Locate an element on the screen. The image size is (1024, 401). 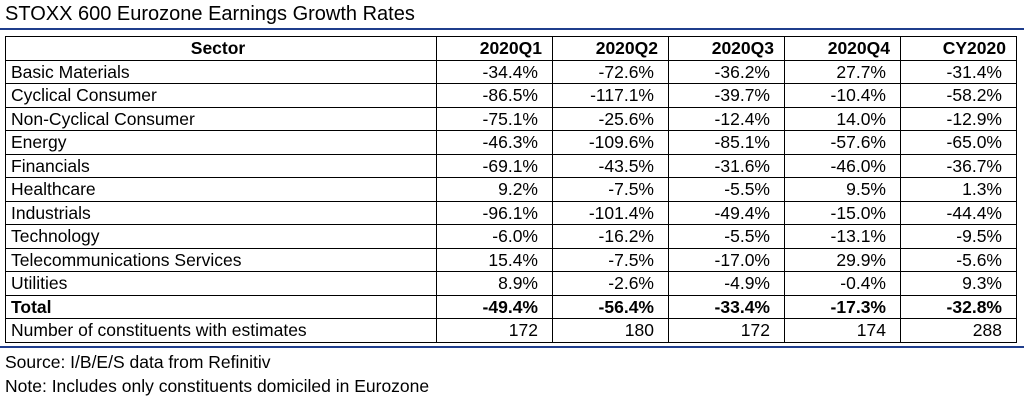
table-row: Technology -6.0% -16.2% -5.5% -13.1% -9.5% is located at coordinates (511, 236).